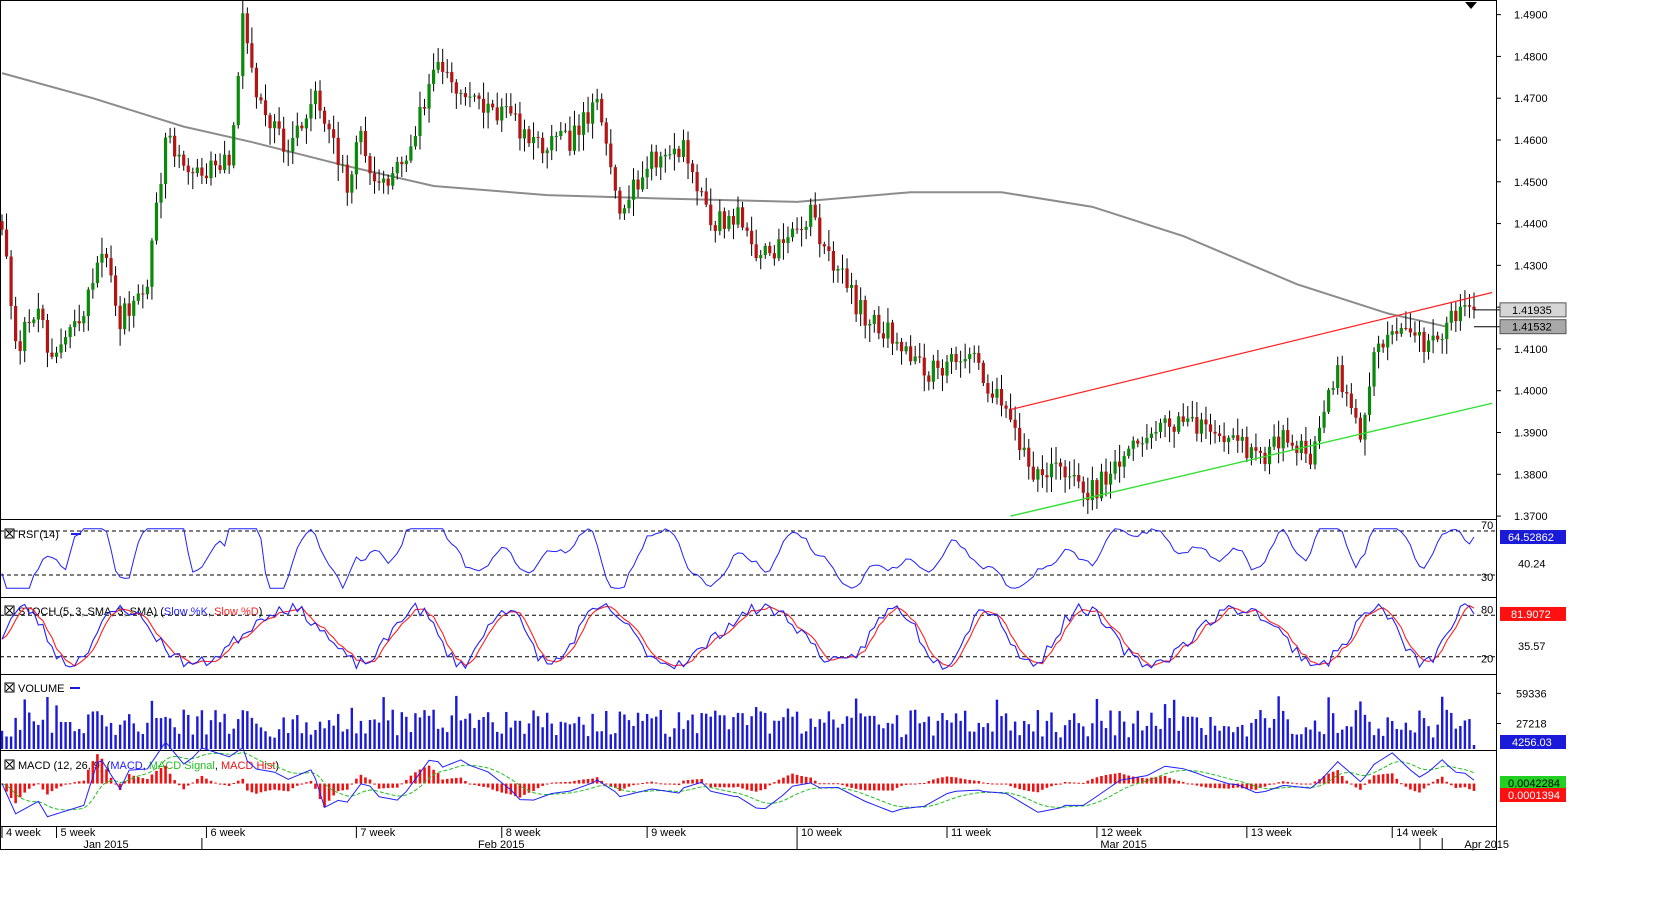 Image resolution: width=1655 pixels, height=902 pixels. I want to click on trend-channel-layer, so click(1251, 404).